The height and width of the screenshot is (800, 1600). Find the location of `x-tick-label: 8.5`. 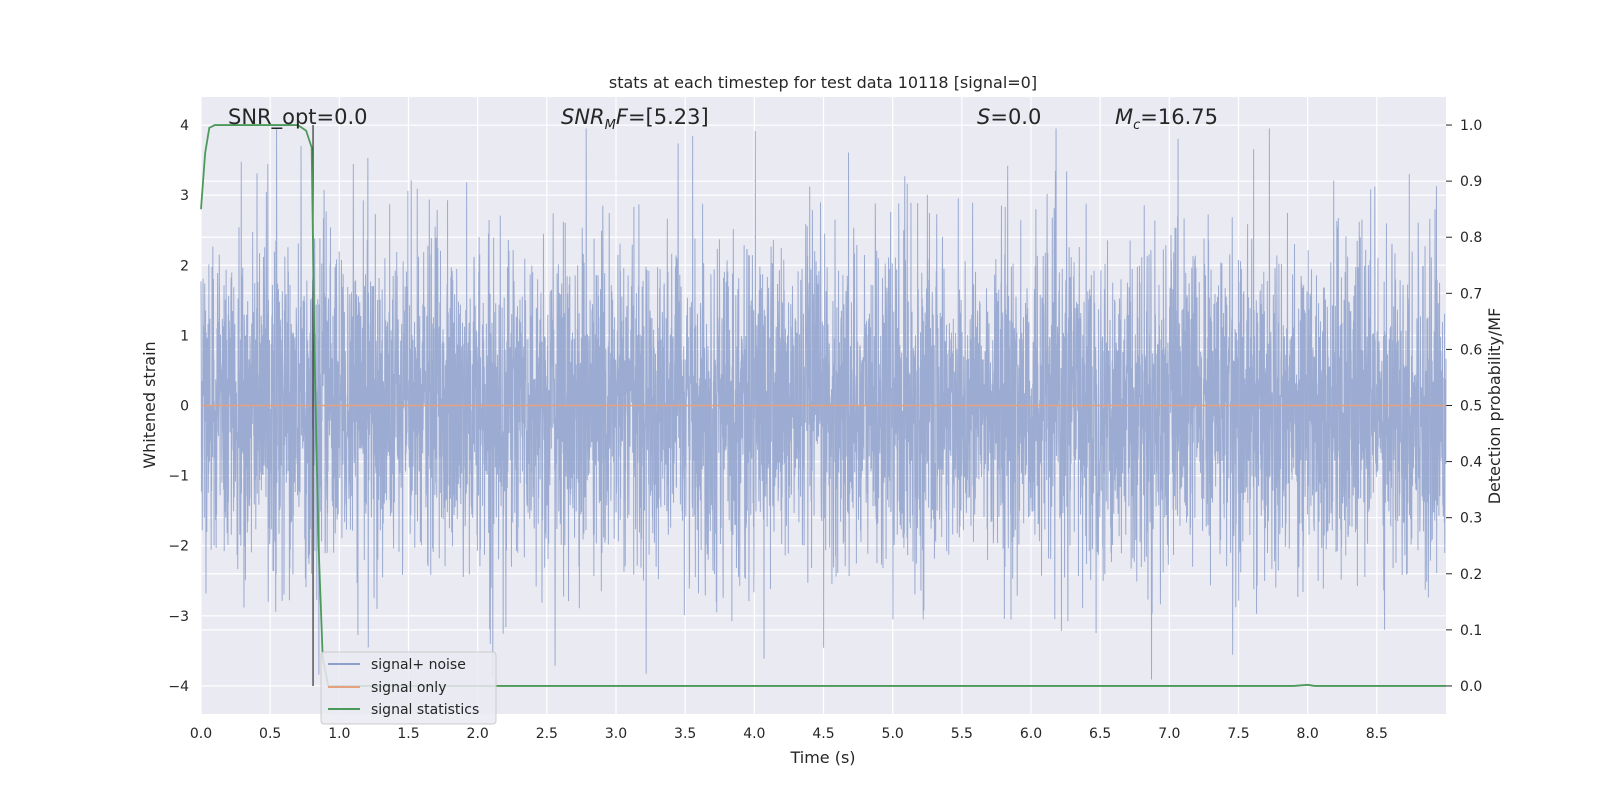

x-tick-label: 8.5 is located at coordinates (1377, 734).